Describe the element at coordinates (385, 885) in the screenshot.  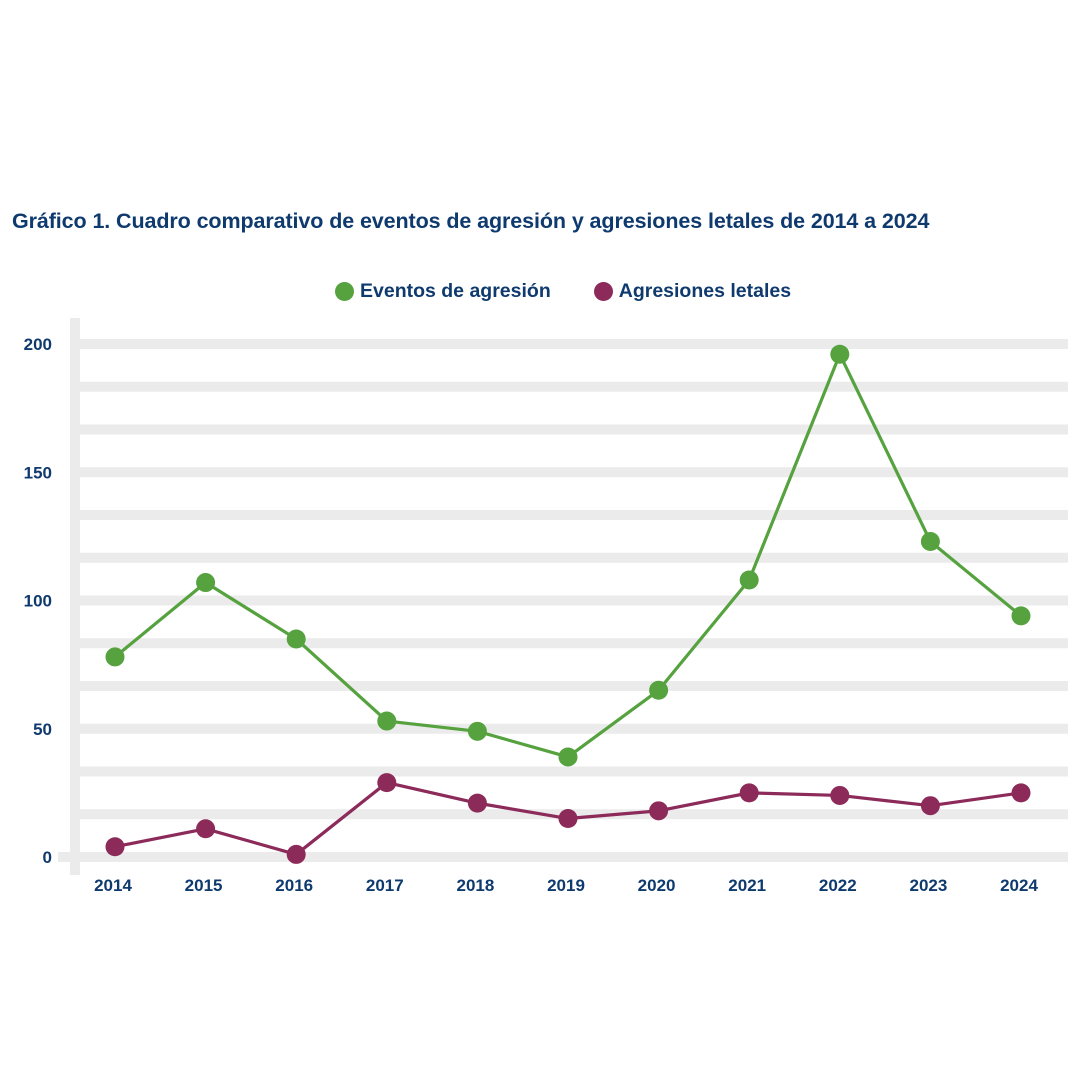
I see `x-tick-label: 2017` at that location.